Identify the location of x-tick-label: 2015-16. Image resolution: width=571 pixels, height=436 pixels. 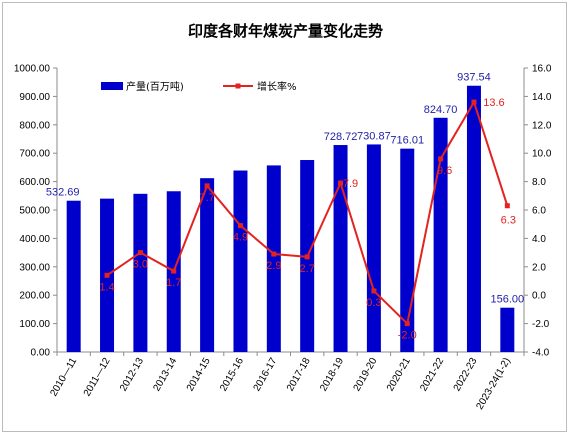
(232, 375).